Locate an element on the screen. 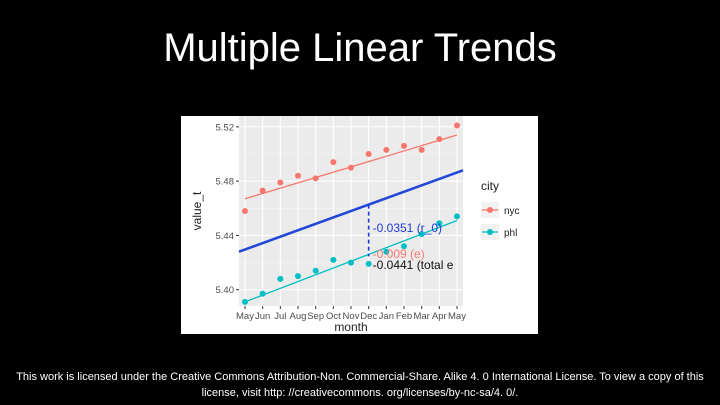 The height and width of the screenshot is (405, 720). legend-title: city is located at coordinates (490, 186).